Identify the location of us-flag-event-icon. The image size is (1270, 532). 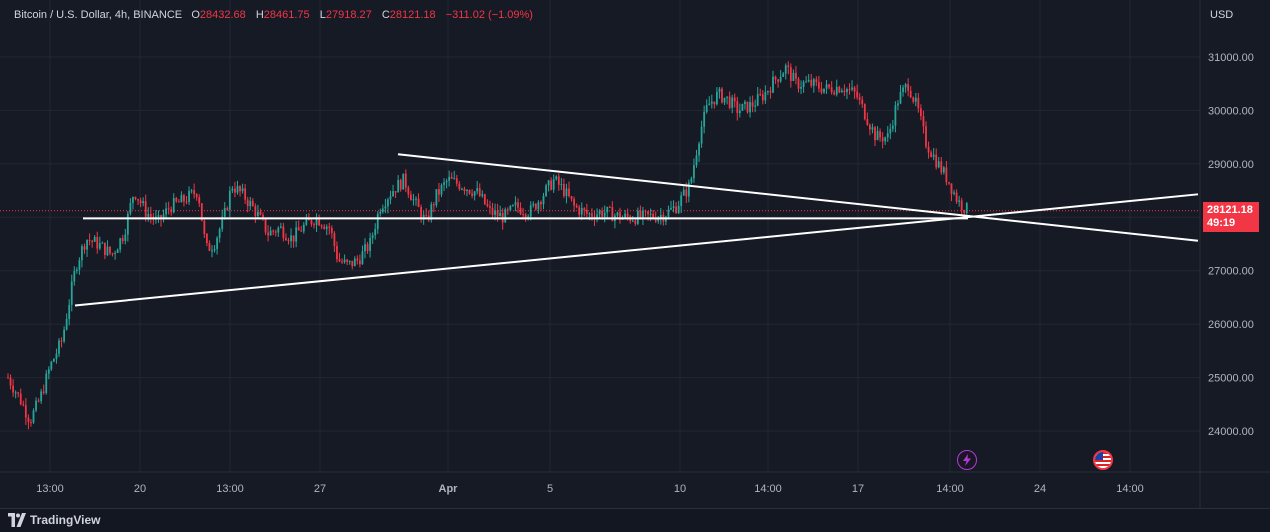
(1103, 460).